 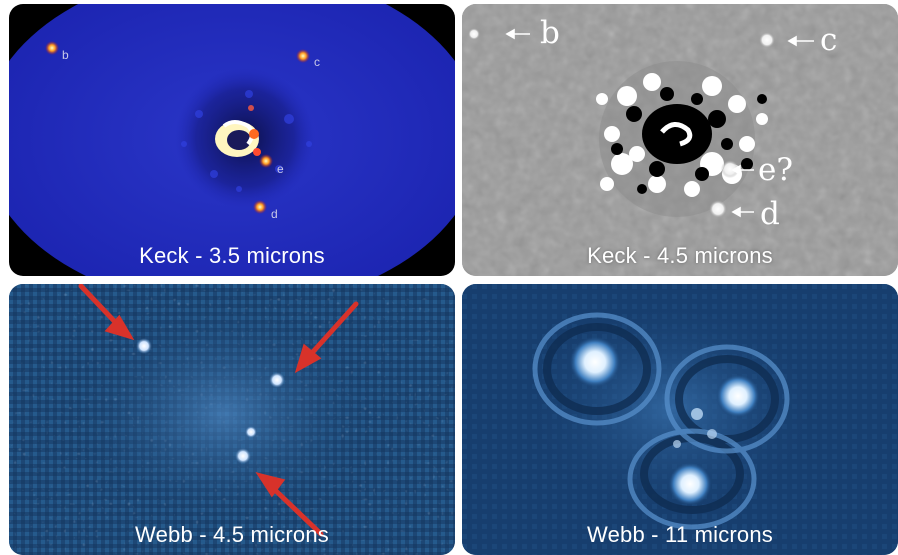 What do you see at coordinates (280, 169) in the screenshot?
I see `planet-e-label: e` at bounding box center [280, 169].